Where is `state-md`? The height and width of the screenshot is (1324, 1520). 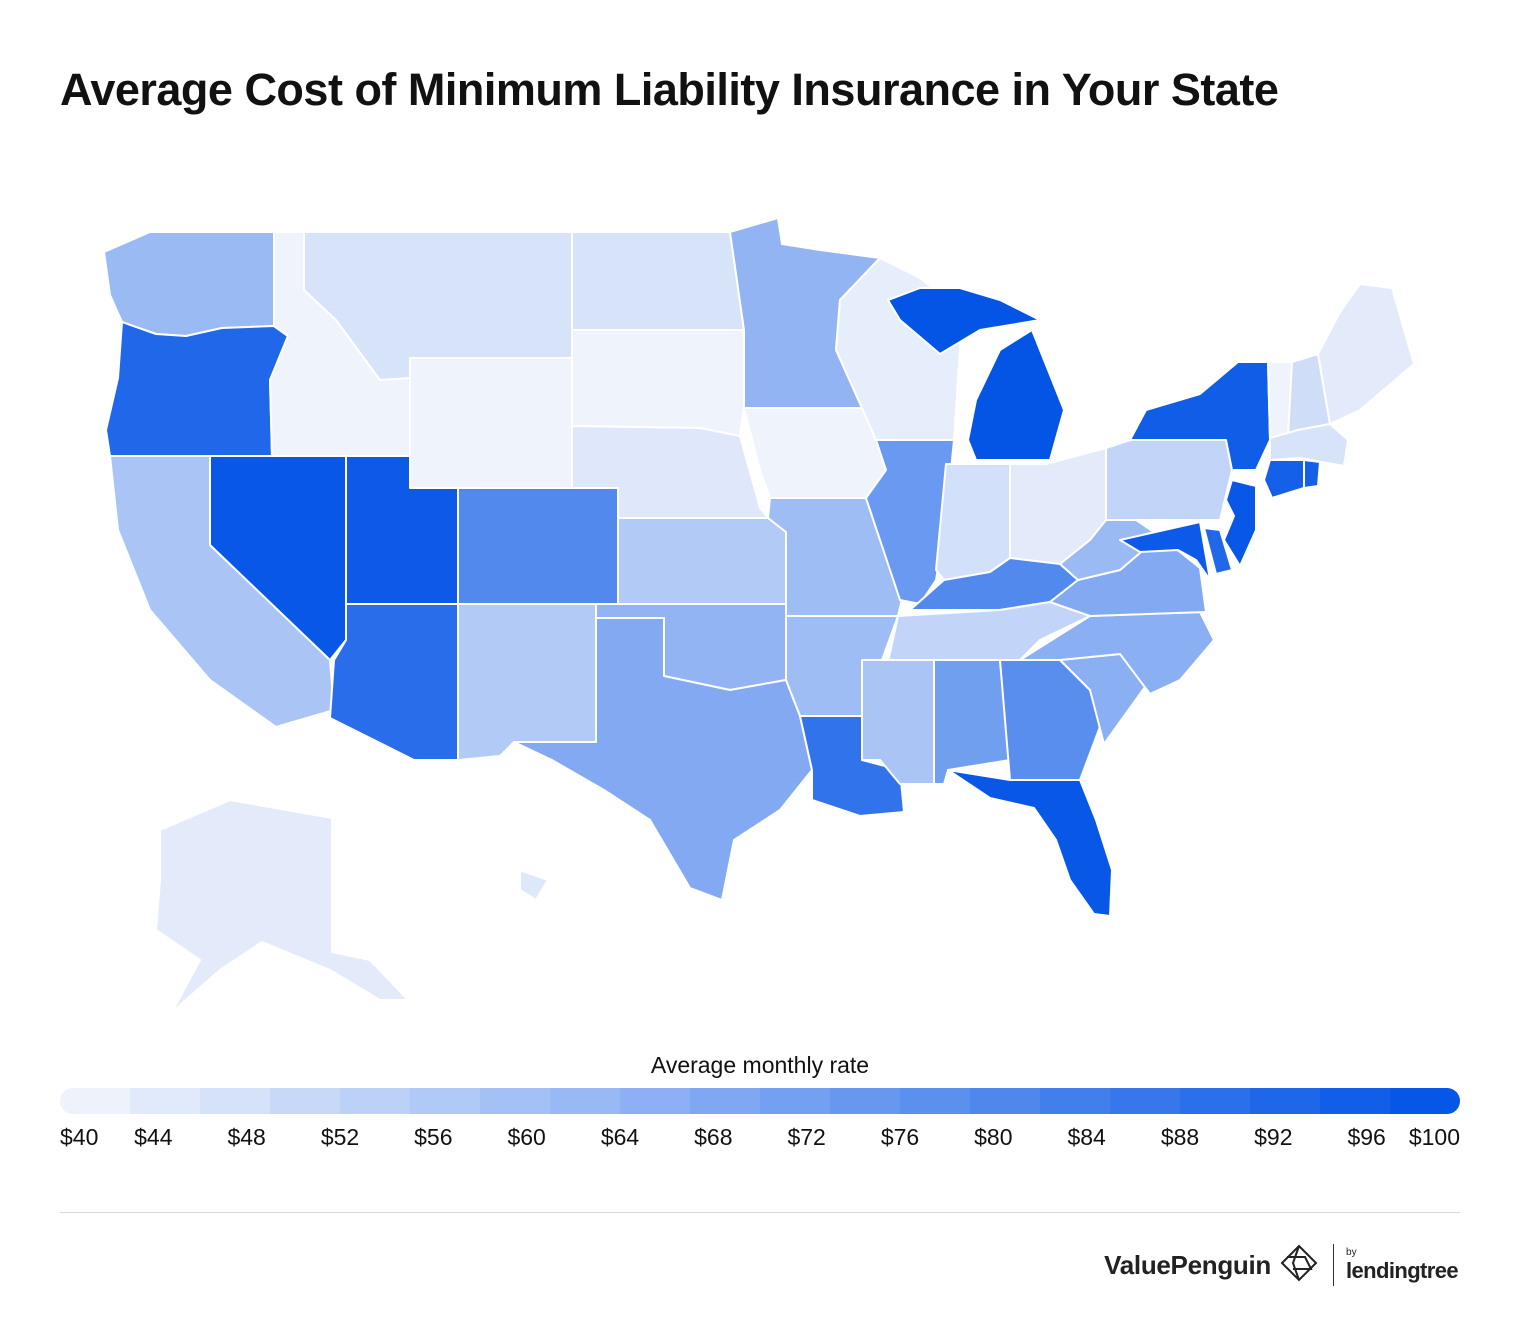 state-md is located at coordinates (1165, 551).